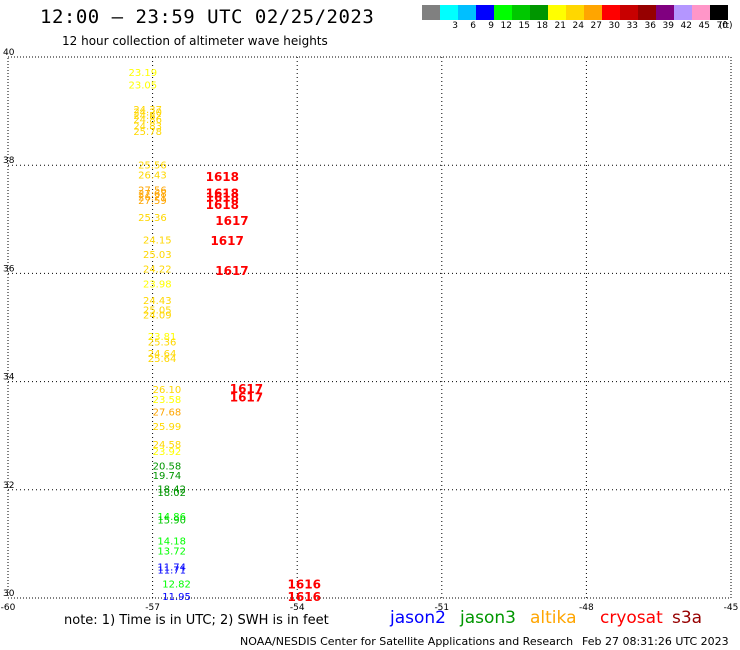  What do you see at coordinates (171, 551) in the screenshot?
I see `wave-height-value: 13.72` at bounding box center [171, 551].